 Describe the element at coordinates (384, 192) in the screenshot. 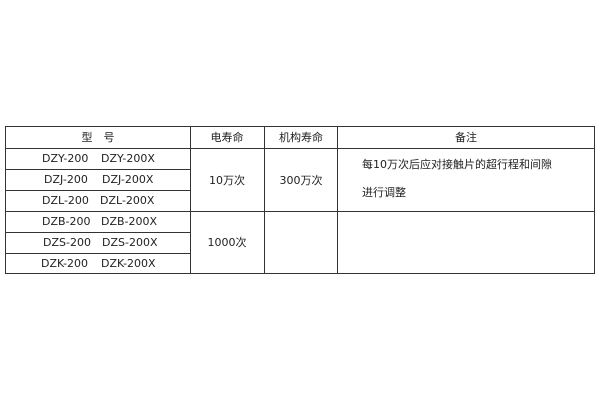

I see `remarks-line: 进行调整` at that location.